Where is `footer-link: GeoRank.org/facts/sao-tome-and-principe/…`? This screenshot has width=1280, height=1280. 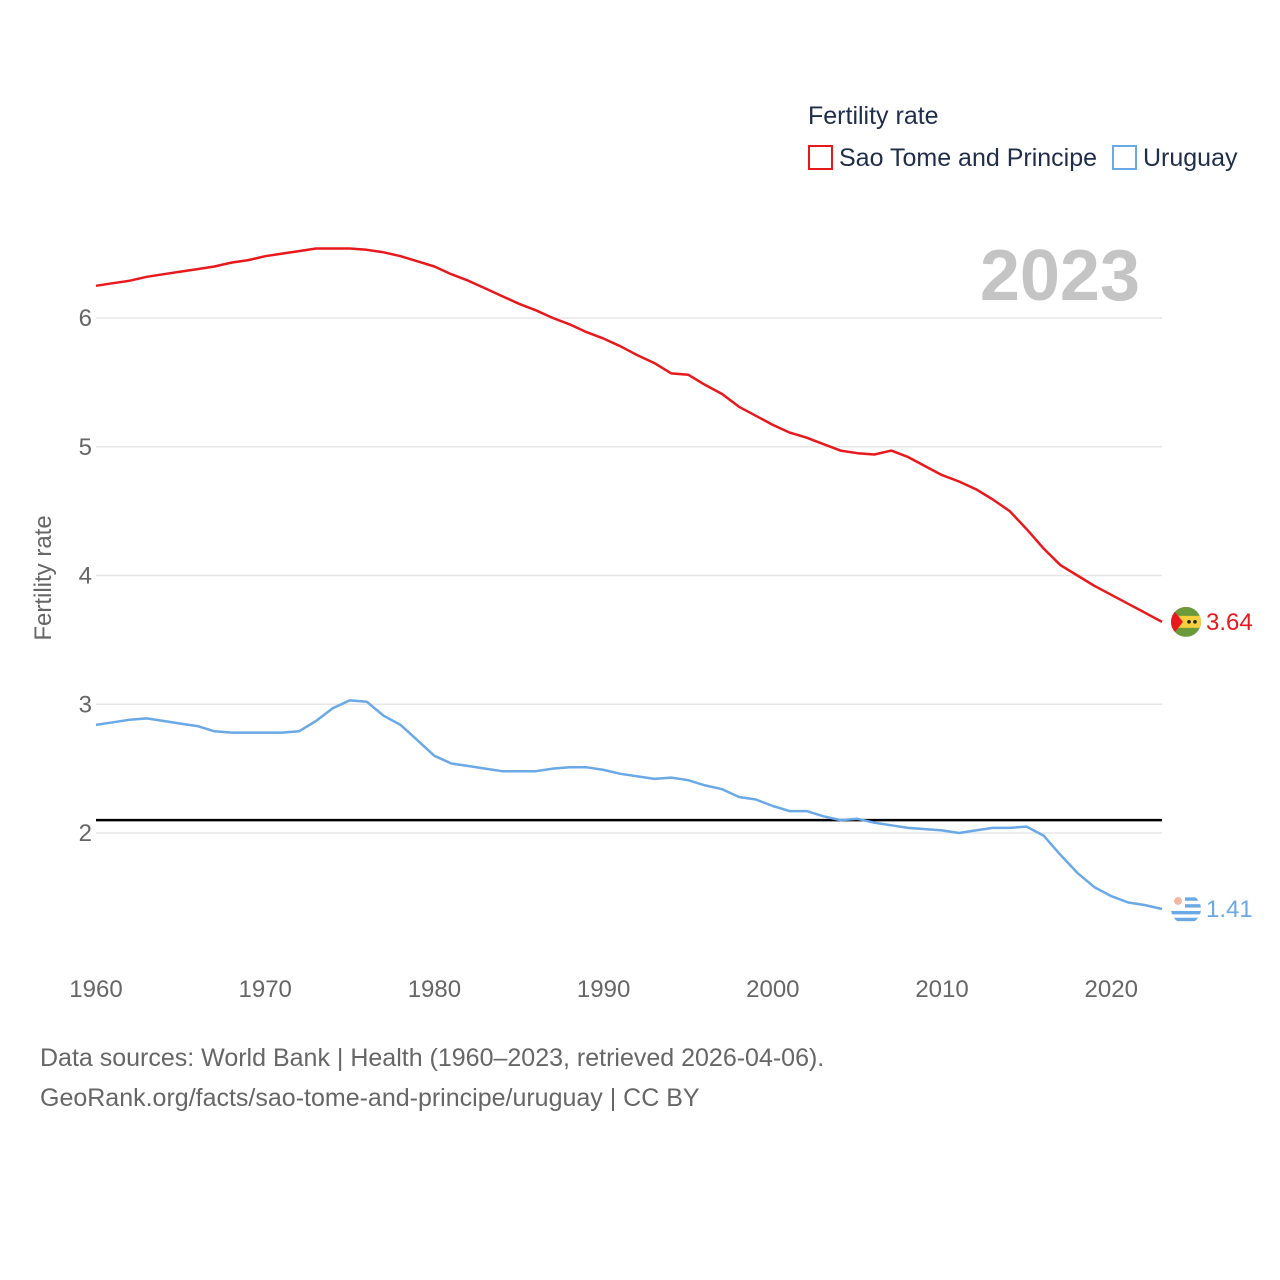 footer-link: GeoRank.org/facts/sao-tome-and-principe/… is located at coordinates (370, 1098).